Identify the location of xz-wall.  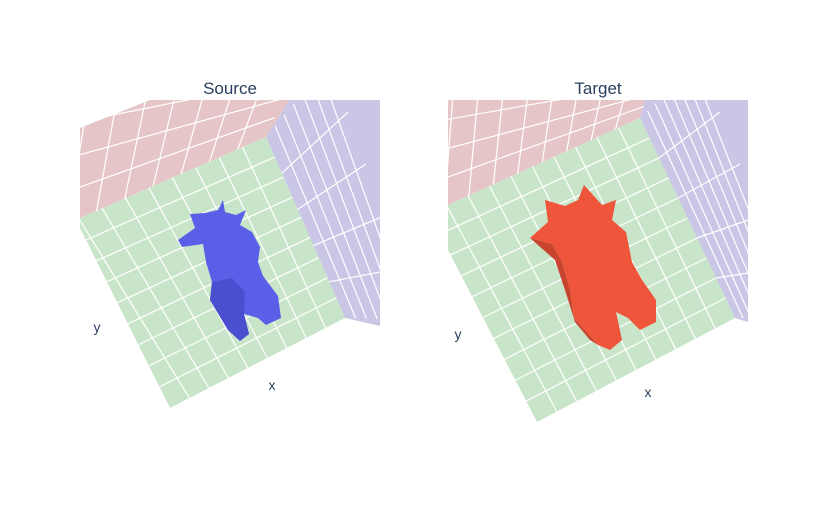
(546, 152).